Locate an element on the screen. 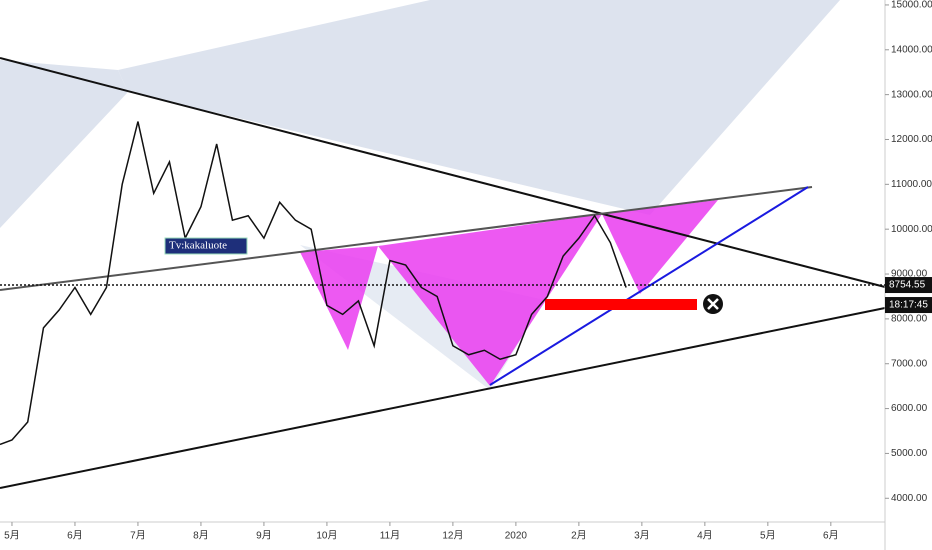 Image resolution: width=932 pixels, height=550 pixels. y-tick-label: 14000.00 is located at coordinates (911, 49).